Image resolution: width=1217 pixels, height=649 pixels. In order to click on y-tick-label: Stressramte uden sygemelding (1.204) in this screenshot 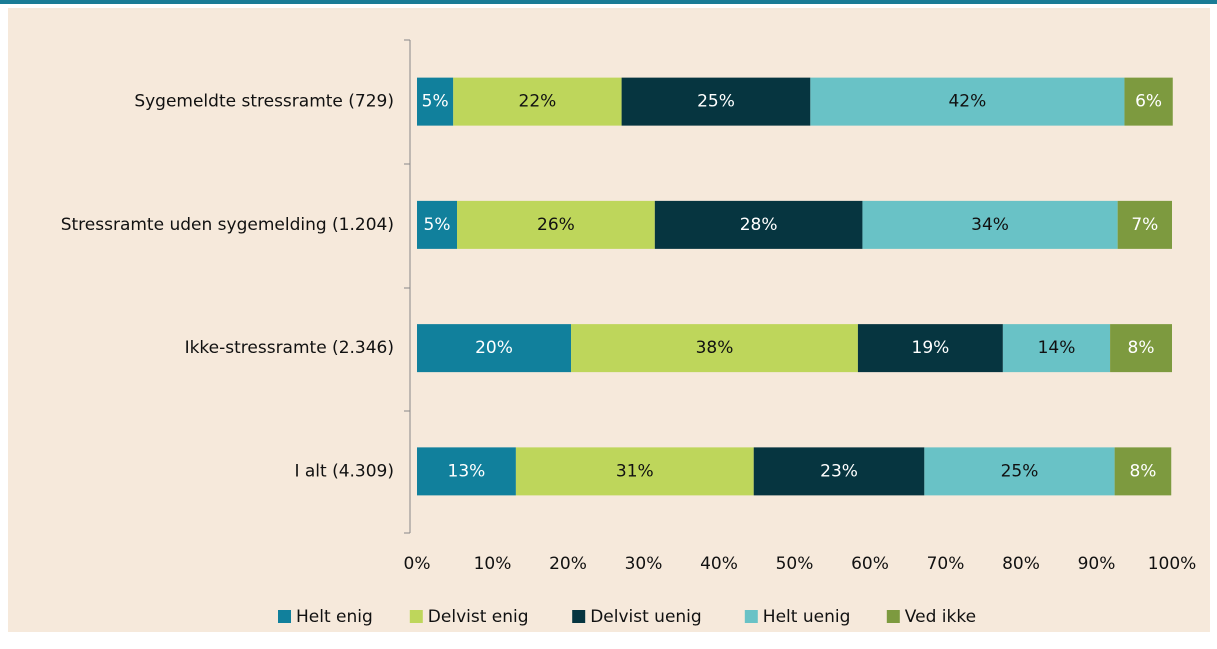, I will do `click(227, 225)`.